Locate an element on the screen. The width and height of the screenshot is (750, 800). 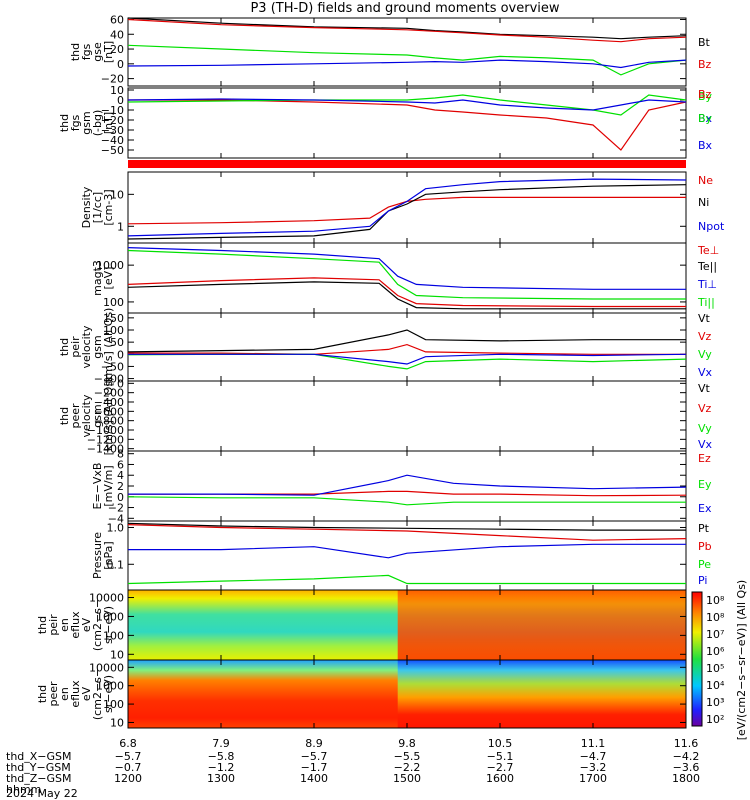
series-Pi is located at coordinates (407, 551).